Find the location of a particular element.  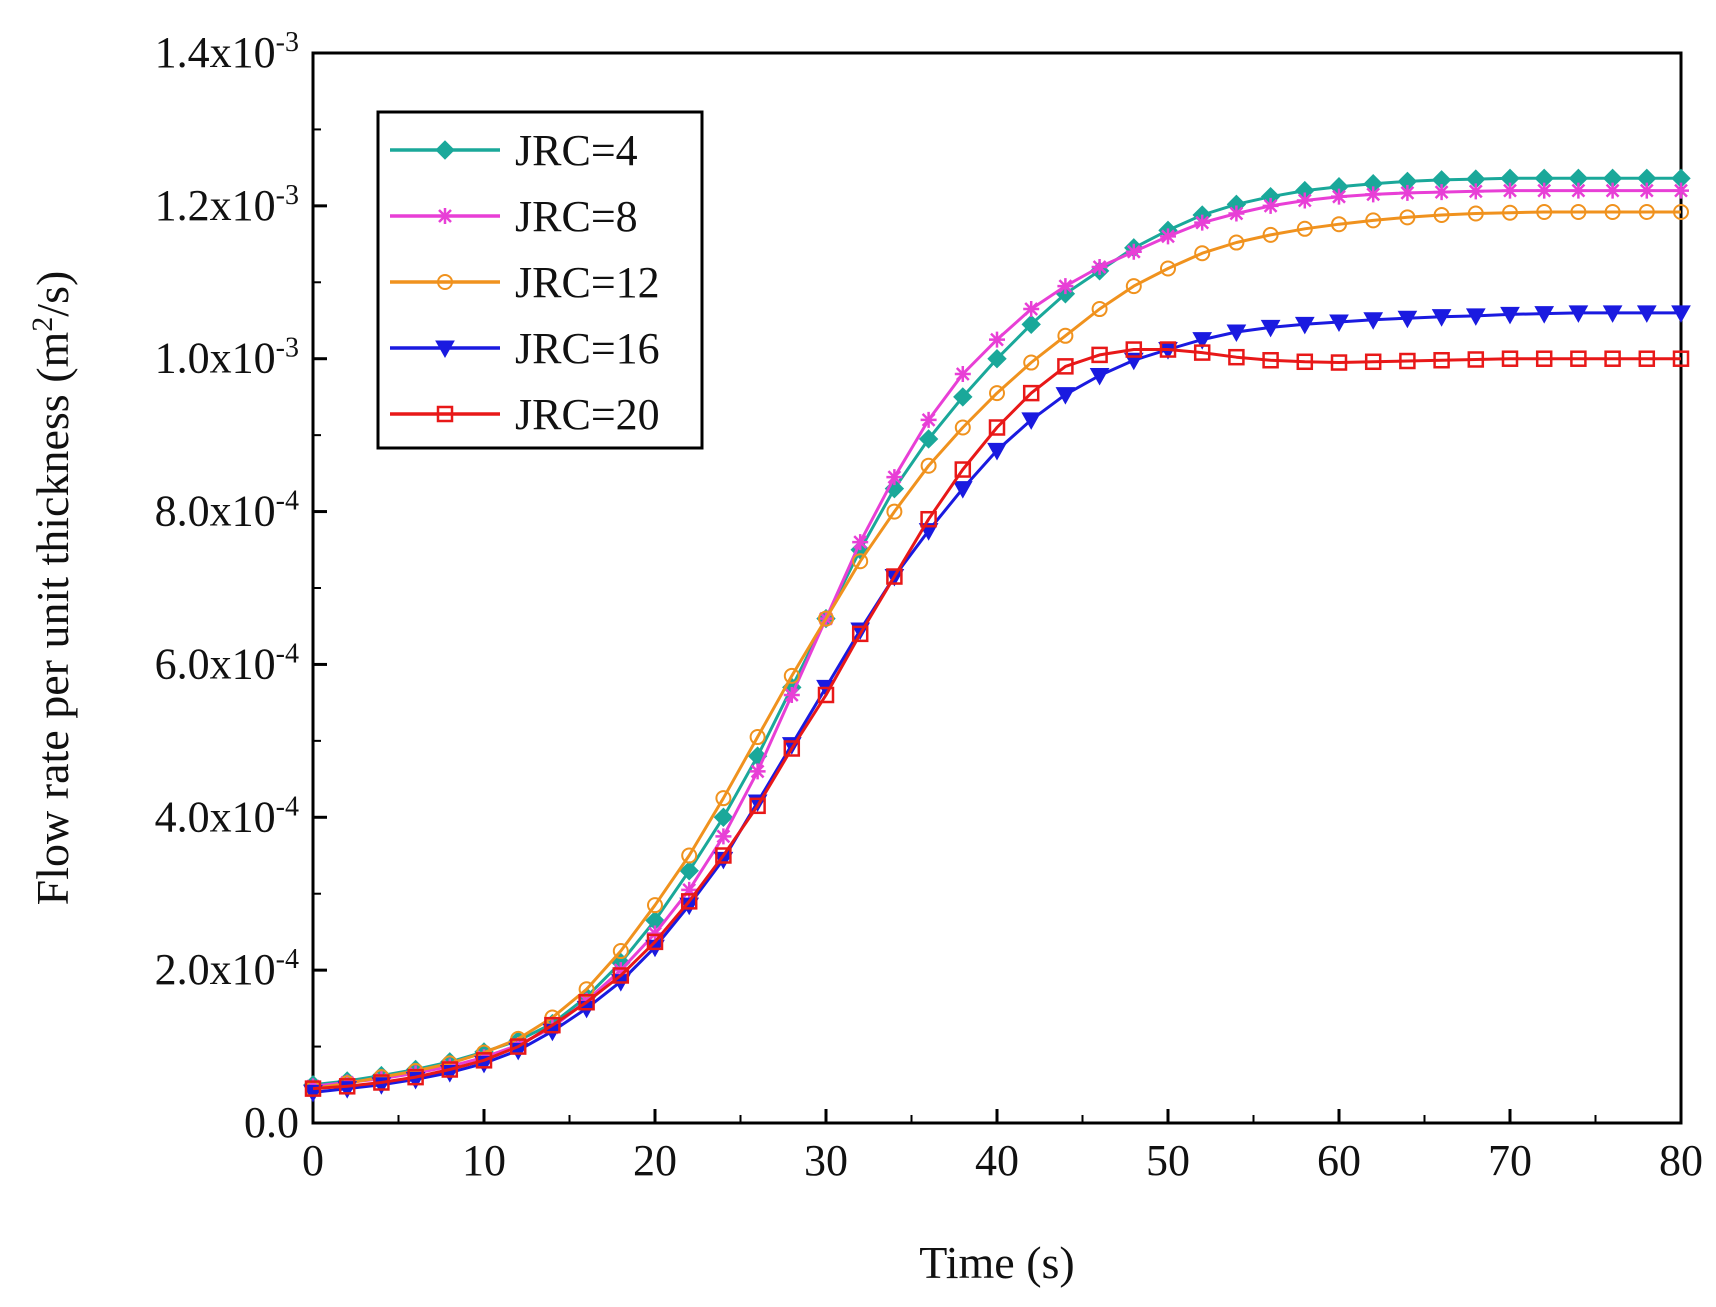

y-tick-label: 0.0 is located at coordinates (271, 1122).